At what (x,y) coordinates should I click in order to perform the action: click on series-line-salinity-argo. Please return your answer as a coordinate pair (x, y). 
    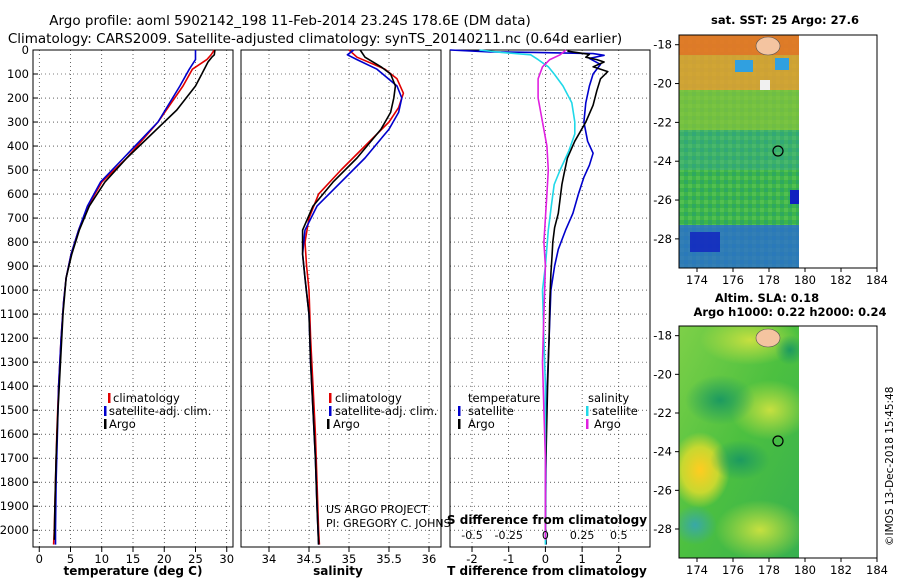
    Looking at the image, I should click on (552, 294).